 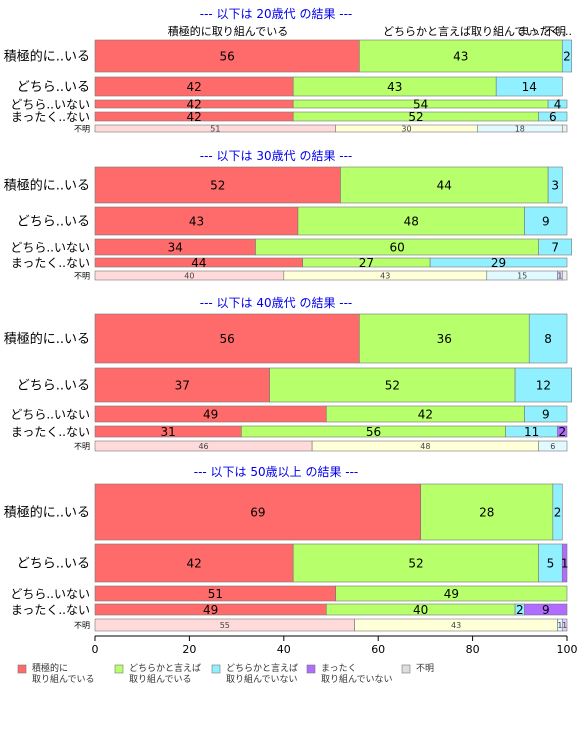 What do you see at coordinates (289, 432) in the screenshot?
I see `bar-row: まったく..ない 31 56 11 2` at bounding box center [289, 432].